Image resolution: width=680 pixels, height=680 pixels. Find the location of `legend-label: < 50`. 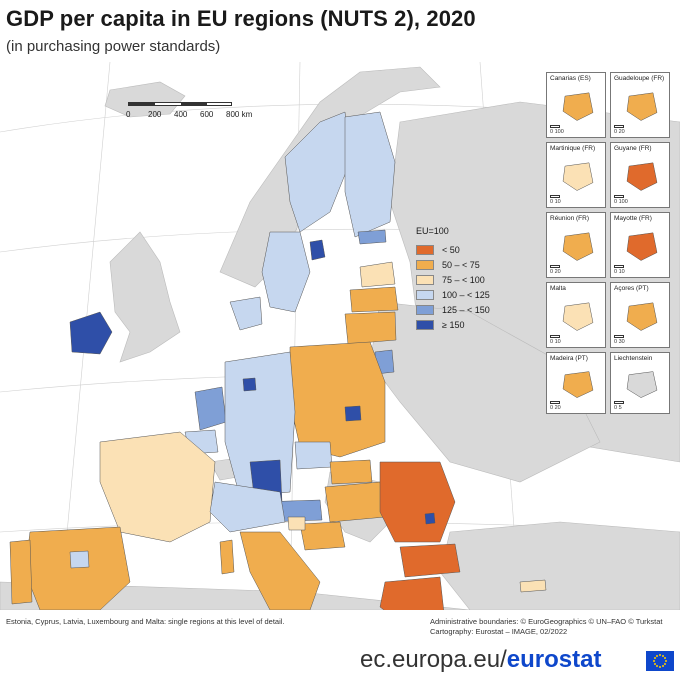

legend-label: < 50 is located at coordinates (451, 249).